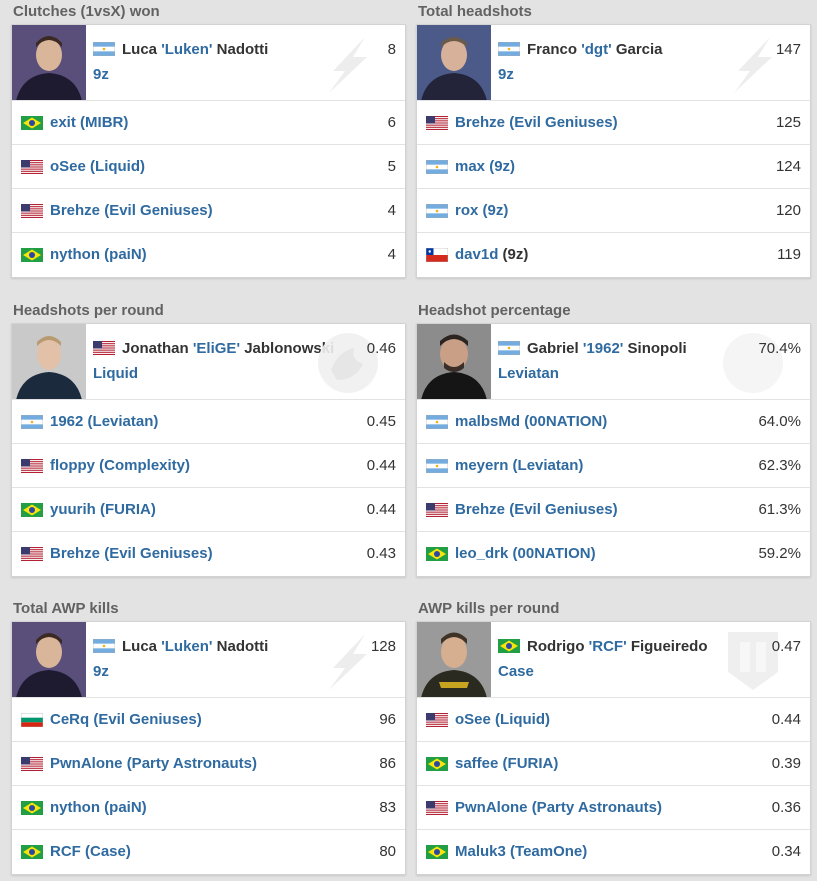 The width and height of the screenshot is (817, 881). Describe the element at coordinates (566, 421) in the screenshot. I see `team-name: (00NATION)` at that location.